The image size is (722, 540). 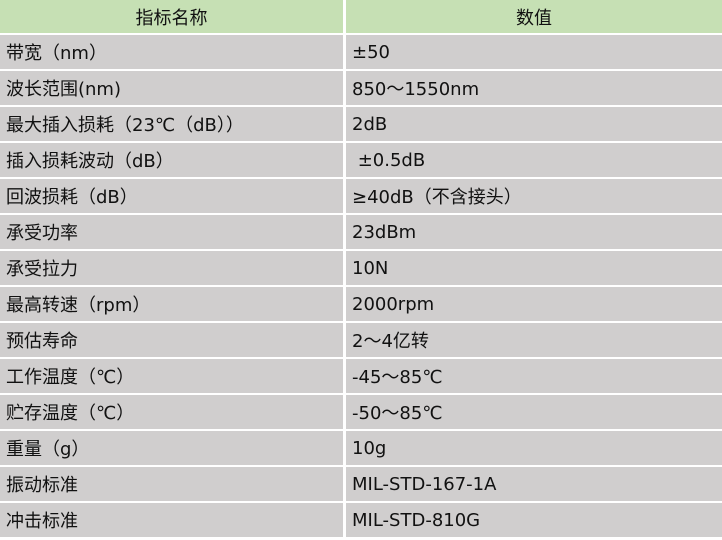 I want to click on cell-value: -45～85℃, so click(x=534, y=376).